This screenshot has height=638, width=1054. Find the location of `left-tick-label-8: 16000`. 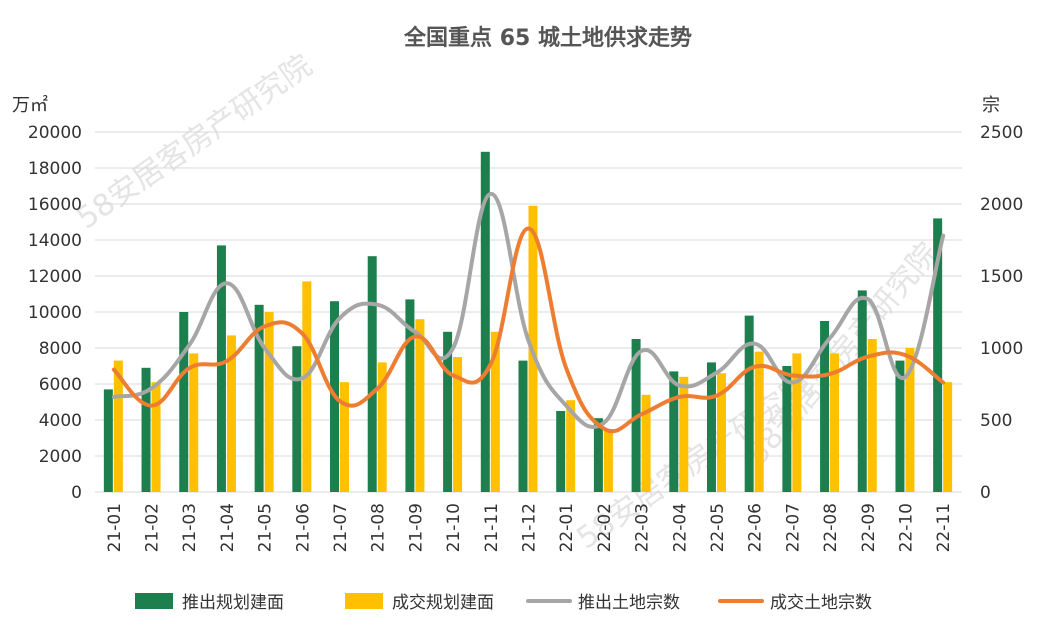

left-tick-label-8: 16000 is located at coordinates (55, 205).